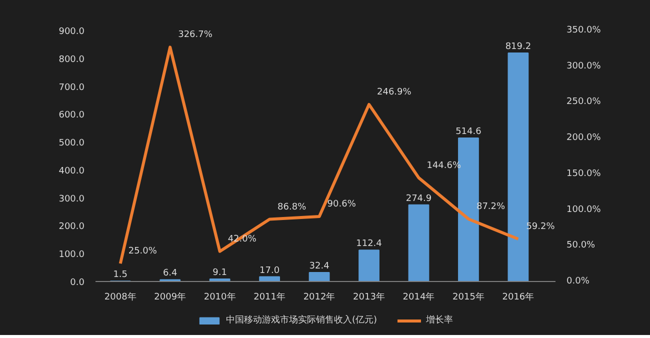  Describe the element at coordinates (71, 59) in the screenshot. I see `y-tick-label: 800.0` at that location.